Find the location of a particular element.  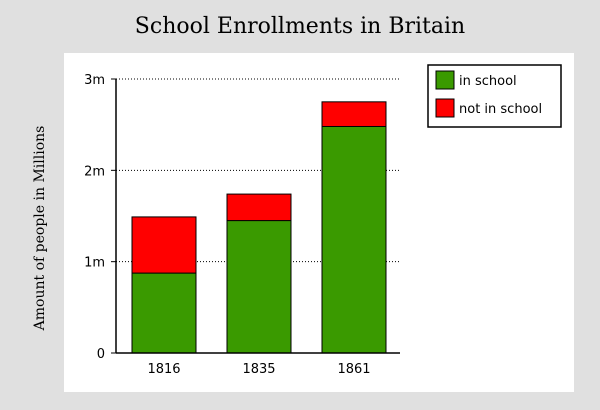

legend: in school not in school is located at coordinates (494, 96).